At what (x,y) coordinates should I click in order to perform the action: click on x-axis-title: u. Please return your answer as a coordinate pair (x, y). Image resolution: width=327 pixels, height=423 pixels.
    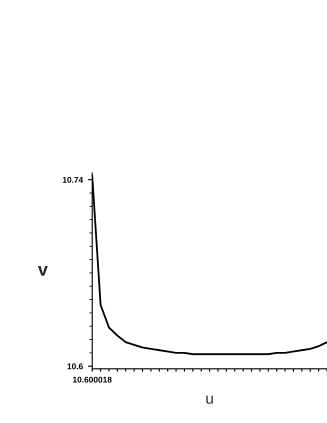
    Looking at the image, I should click on (209, 400).